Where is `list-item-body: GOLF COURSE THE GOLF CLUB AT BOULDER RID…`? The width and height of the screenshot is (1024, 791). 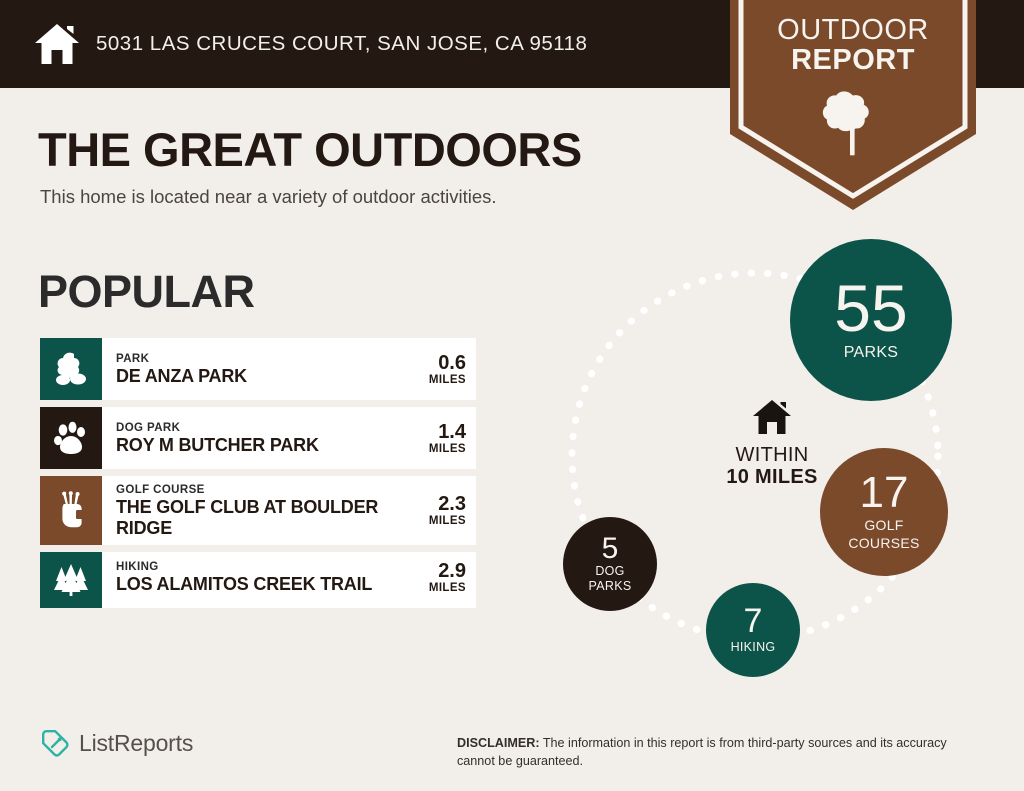 list-item-body: GOLF COURSE THE GOLF CLUB AT BOULDER RID… is located at coordinates (289, 510).